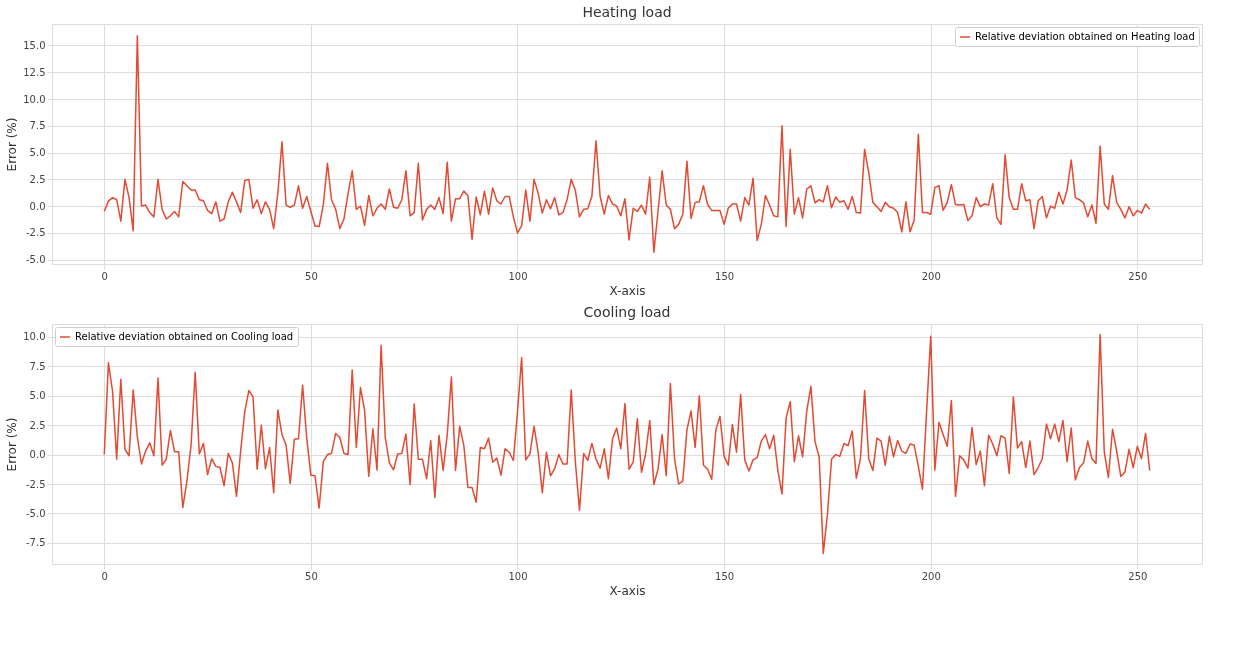  What do you see at coordinates (627, 312) in the screenshot?
I see `chart-title: Cooling load` at bounding box center [627, 312].